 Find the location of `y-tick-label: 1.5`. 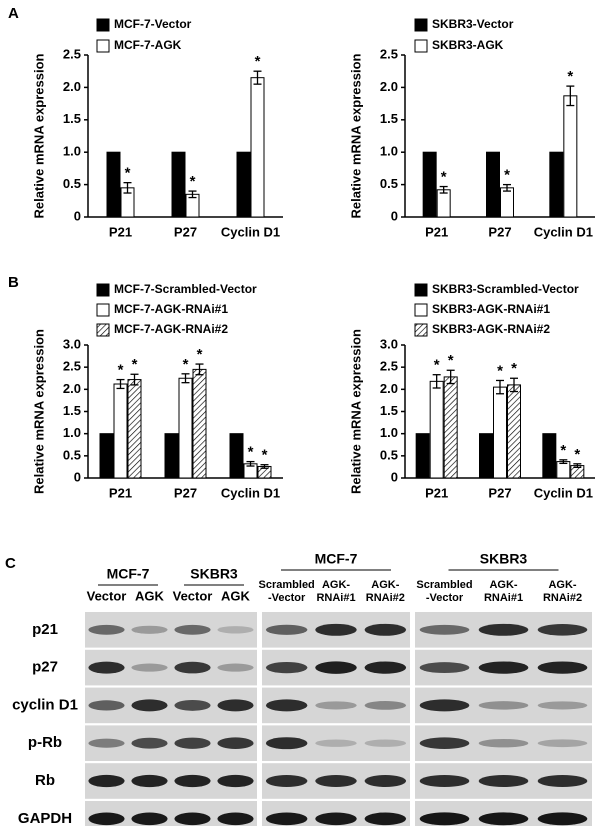

y-tick-label: 1.5 is located at coordinates (389, 410).